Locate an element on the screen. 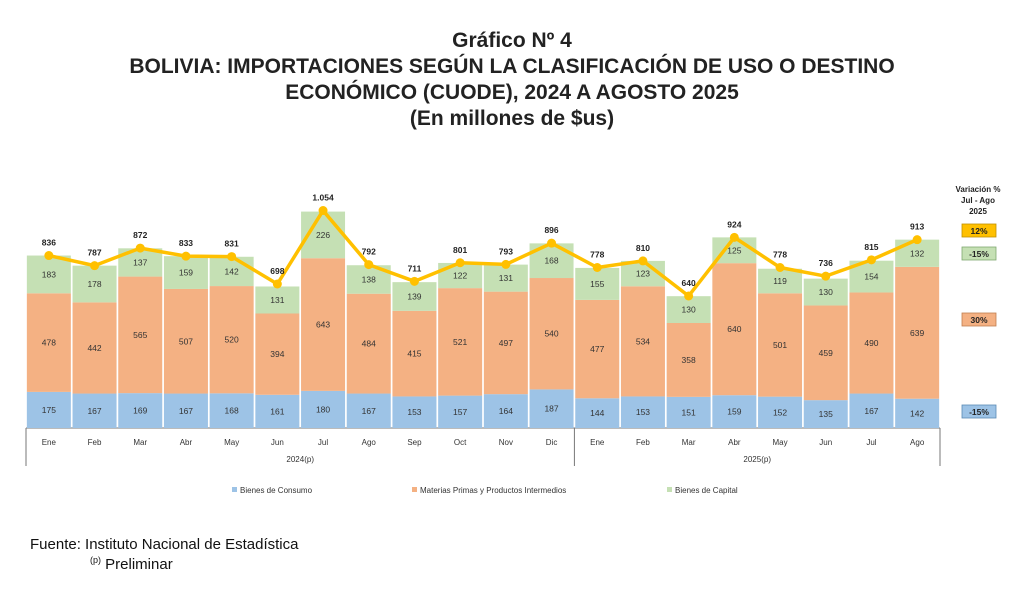  bar-value-label: 484 is located at coordinates (369, 344).